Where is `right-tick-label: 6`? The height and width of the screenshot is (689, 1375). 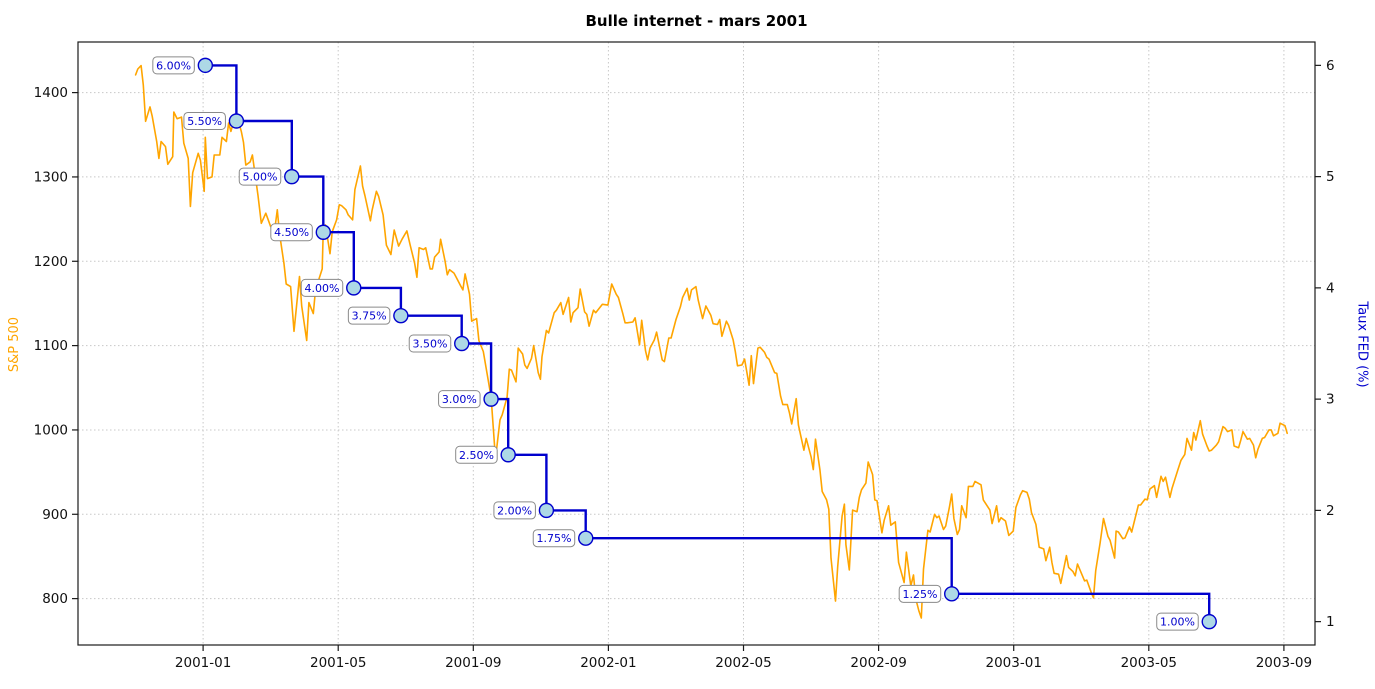
right-tick-label: 6 is located at coordinates (1330, 66).